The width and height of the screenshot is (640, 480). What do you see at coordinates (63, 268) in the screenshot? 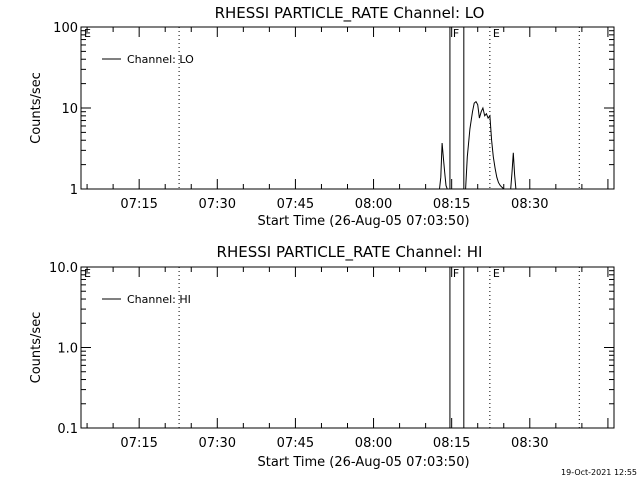
I see `y-tick-label: 10.0` at bounding box center [63, 268].